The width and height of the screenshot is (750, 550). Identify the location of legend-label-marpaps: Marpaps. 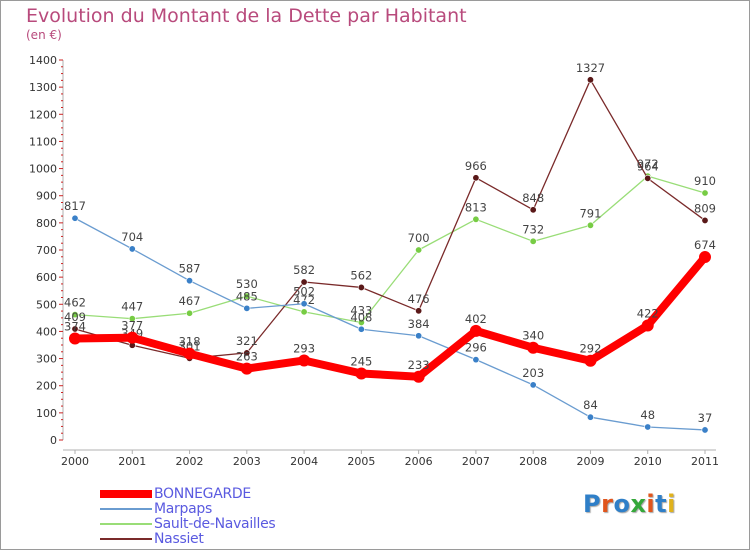
(183, 508).